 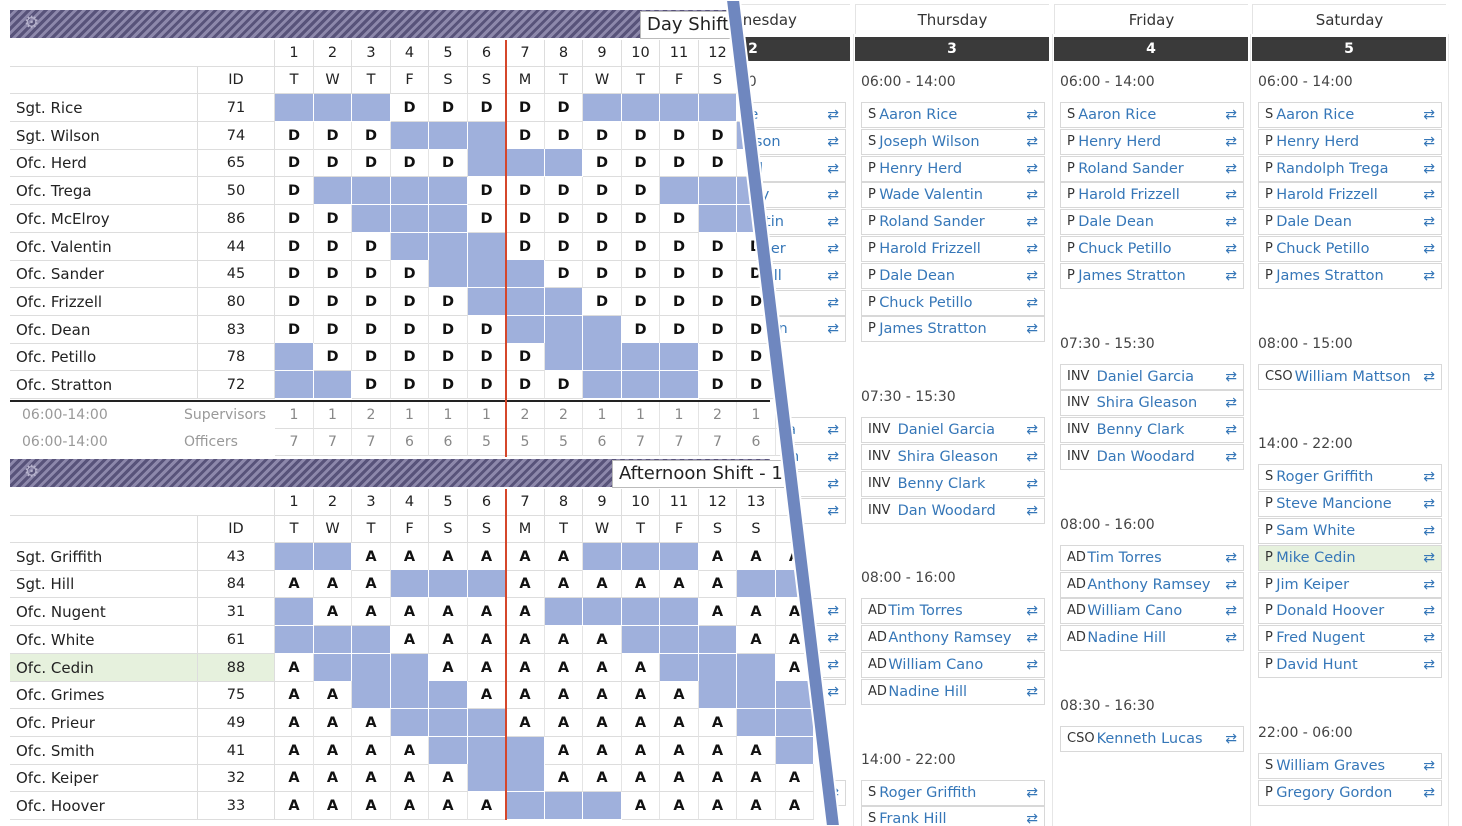 What do you see at coordinates (1145, 376) in the screenshot?
I see `officer-name-link: Daniel Garcia` at bounding box center [1145, 376].